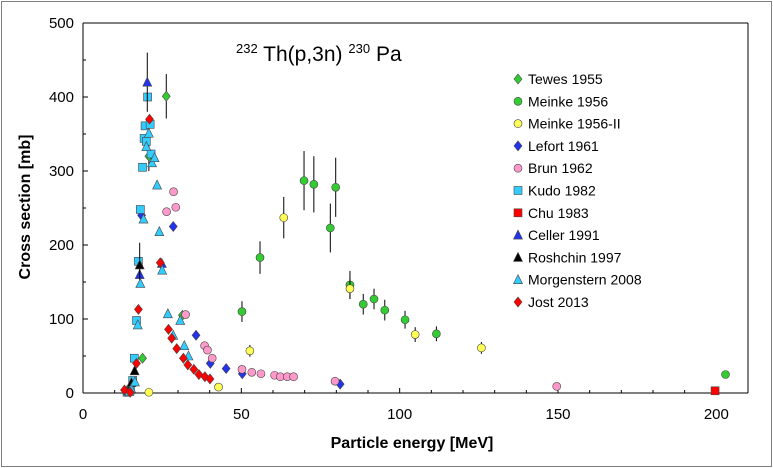  I want to click on legend-item: Meinke 1956-II, so click(567, 124).